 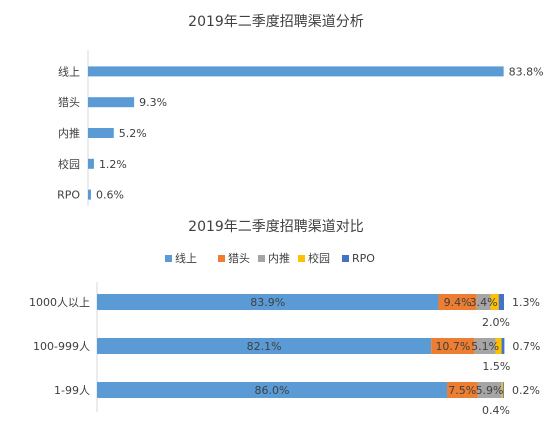 I want to click on chart1-value-label: 0.6%, so click(x=110, y=195).